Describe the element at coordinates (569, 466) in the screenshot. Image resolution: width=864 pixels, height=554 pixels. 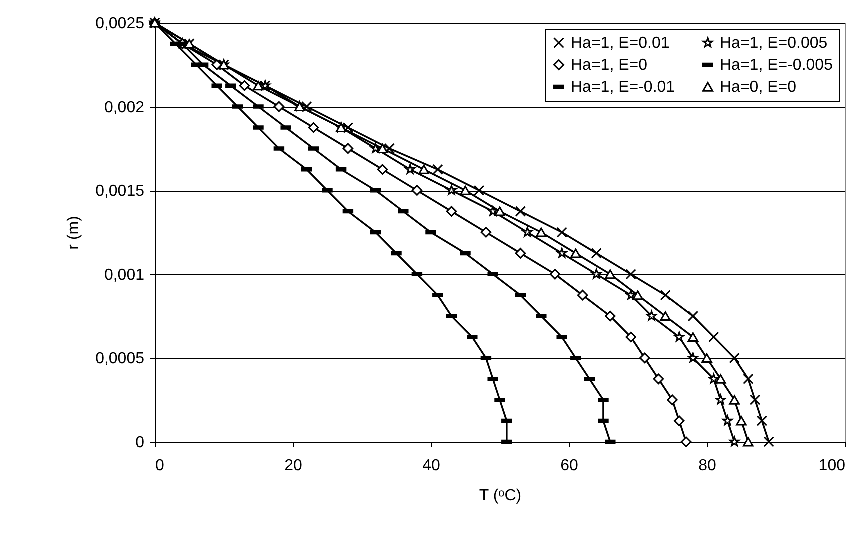
I see `x-tick-label: 60` at that location.